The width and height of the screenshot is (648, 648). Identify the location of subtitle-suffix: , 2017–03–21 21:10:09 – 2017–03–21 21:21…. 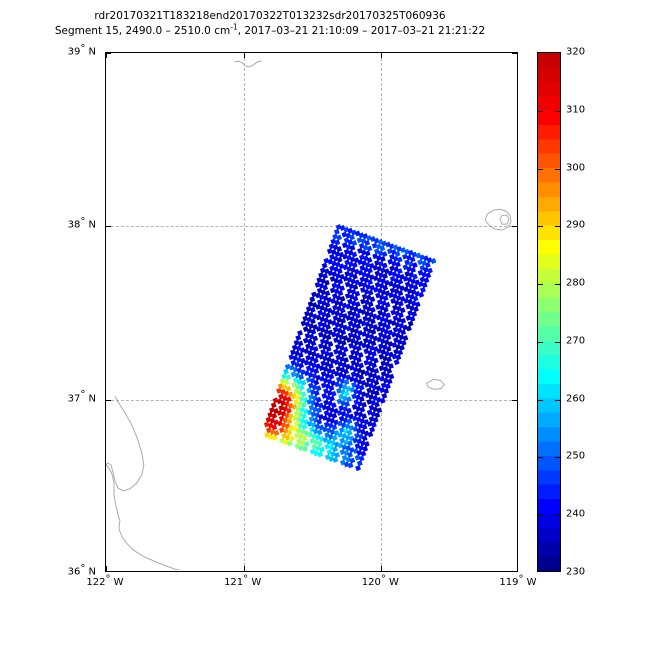
(361, 31).